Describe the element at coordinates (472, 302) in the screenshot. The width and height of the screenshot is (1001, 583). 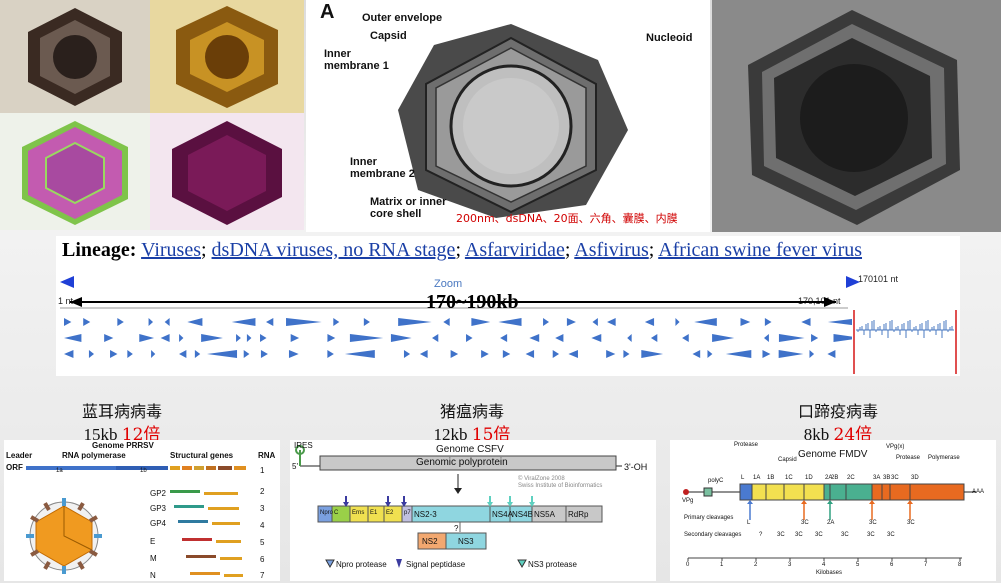
I see `genome-range-label: 170~190kb` at that location.